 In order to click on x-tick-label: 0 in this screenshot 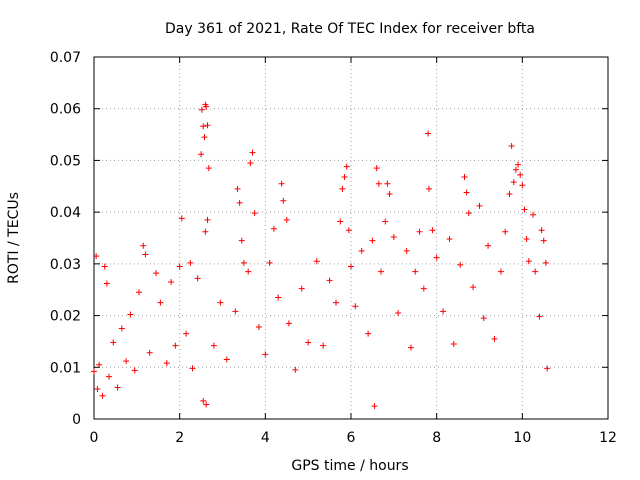, I will do `click(94, 438)`.